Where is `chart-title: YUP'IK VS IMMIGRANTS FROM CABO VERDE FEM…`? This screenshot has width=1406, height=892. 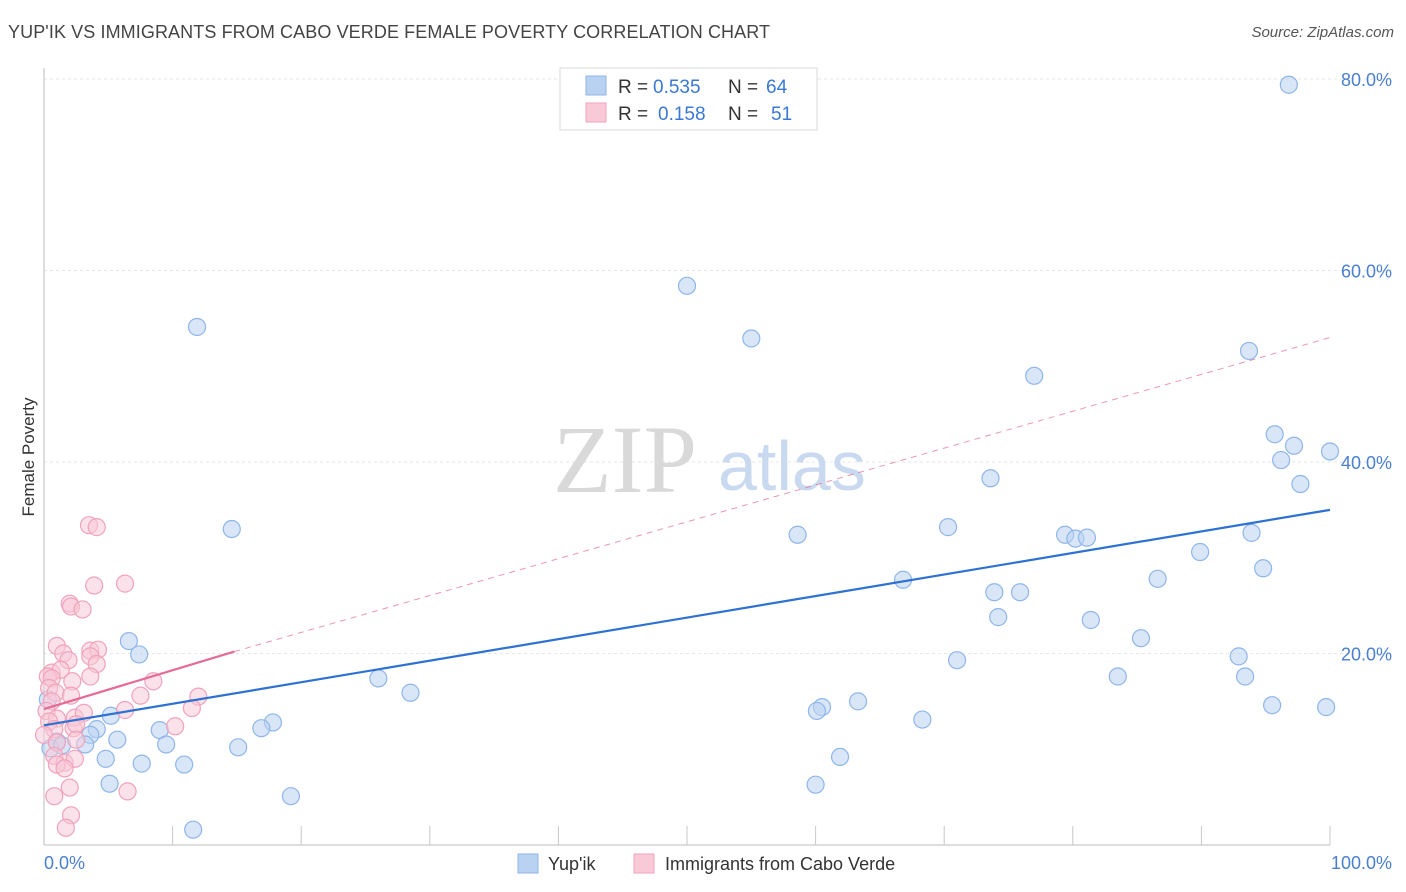
chart-title: YUP'IK VS IMMIGRANTS FROM CABO VERDE FEM… is located at coordinates (389, 32).